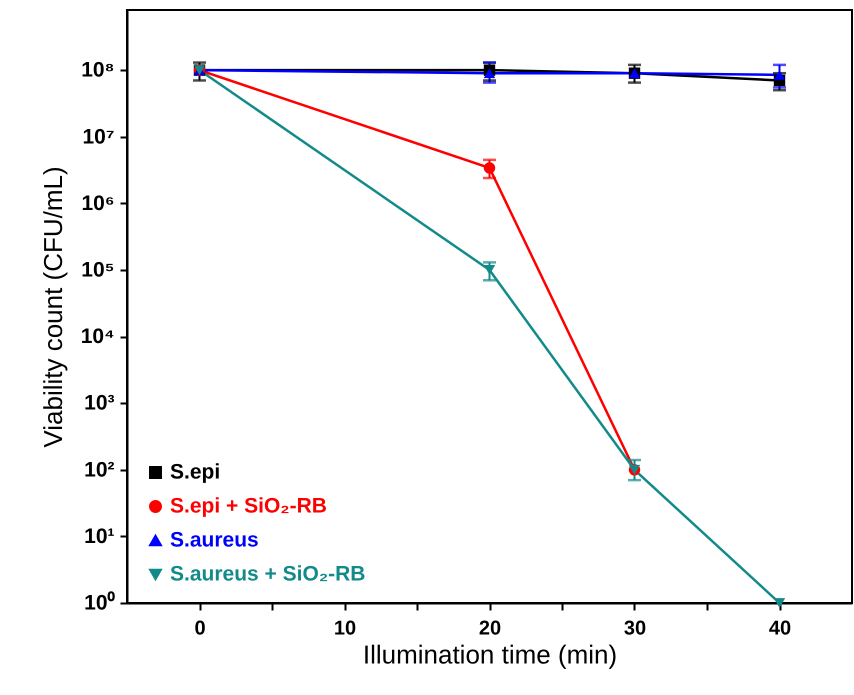 Image resolution: width=854 pixels, height=695 pixels. I want to click on y-tick-label: 10⁴, so click(97, 336).